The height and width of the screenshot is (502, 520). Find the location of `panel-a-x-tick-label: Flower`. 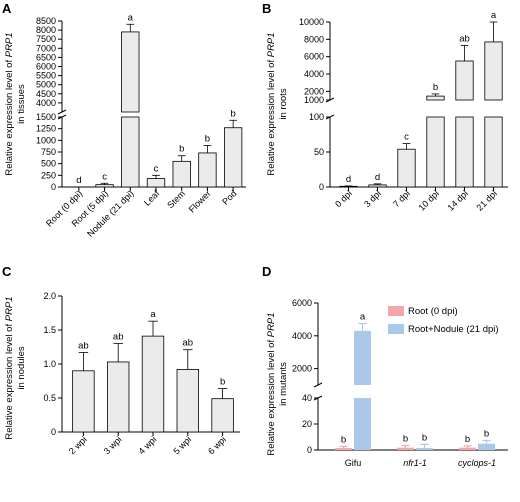

panel-a-x-tick-label: Flower is located at coordinates (200, 201).